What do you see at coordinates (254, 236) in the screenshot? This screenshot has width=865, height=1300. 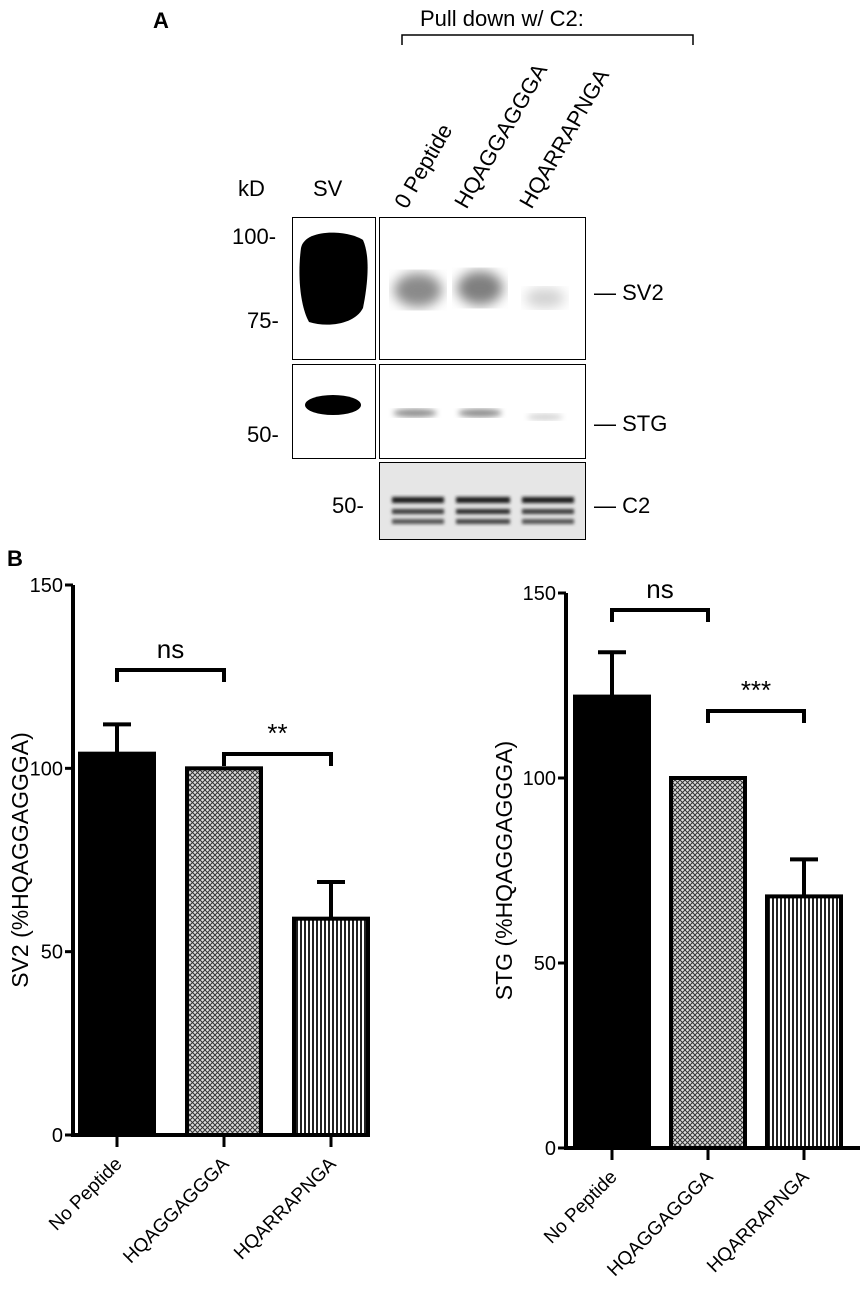 I see `marker-100: 100-` at bounding box center [254, 236].